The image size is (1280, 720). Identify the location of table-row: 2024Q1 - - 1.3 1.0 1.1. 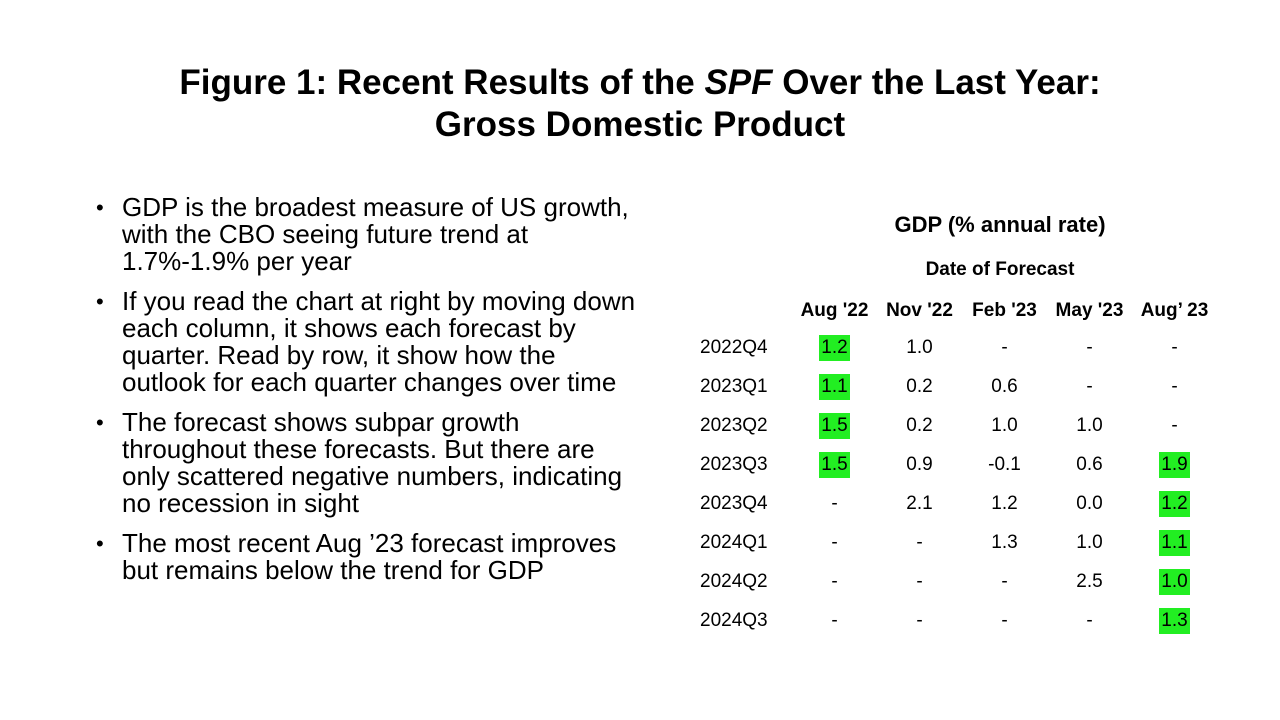
(958, 542).